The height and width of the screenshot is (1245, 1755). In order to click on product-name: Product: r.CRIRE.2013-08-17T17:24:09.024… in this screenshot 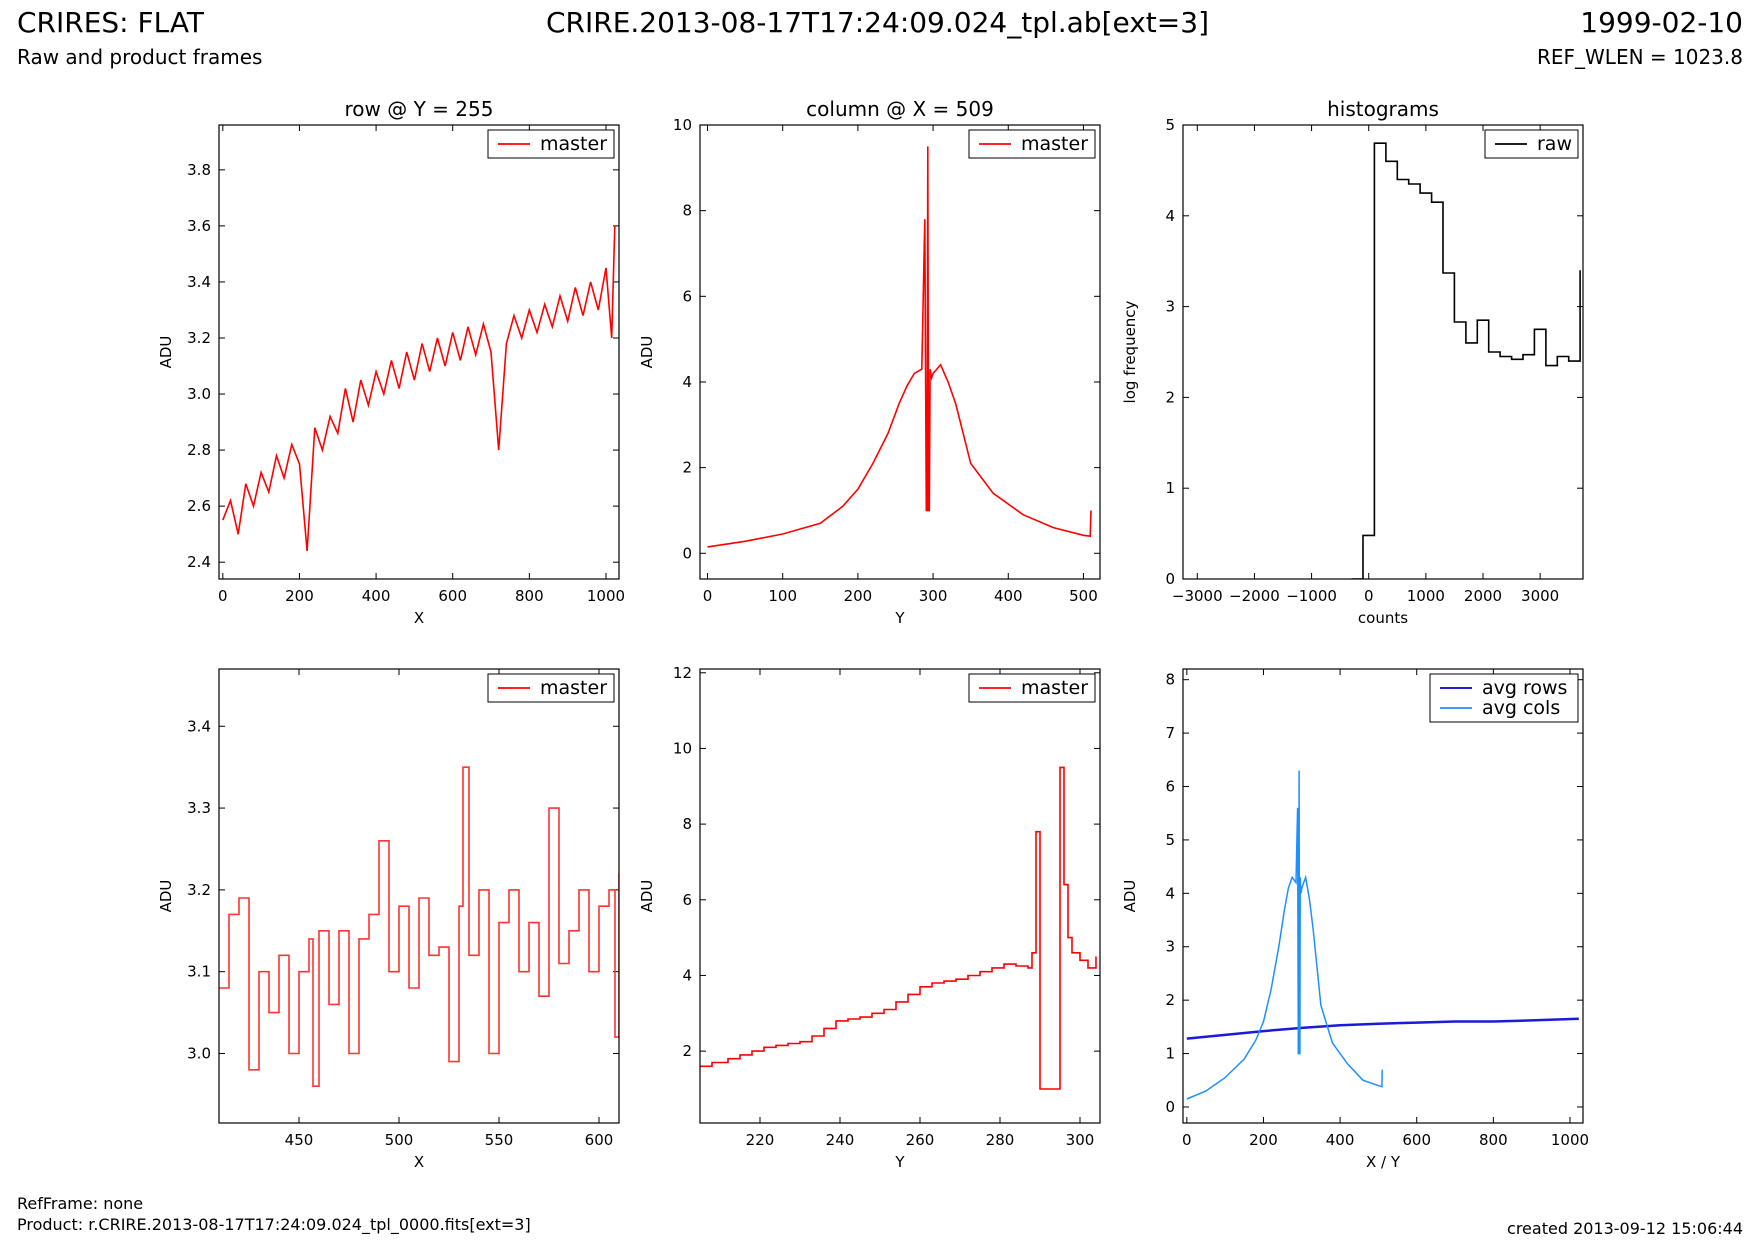, I will do `click(274, 1224)`.